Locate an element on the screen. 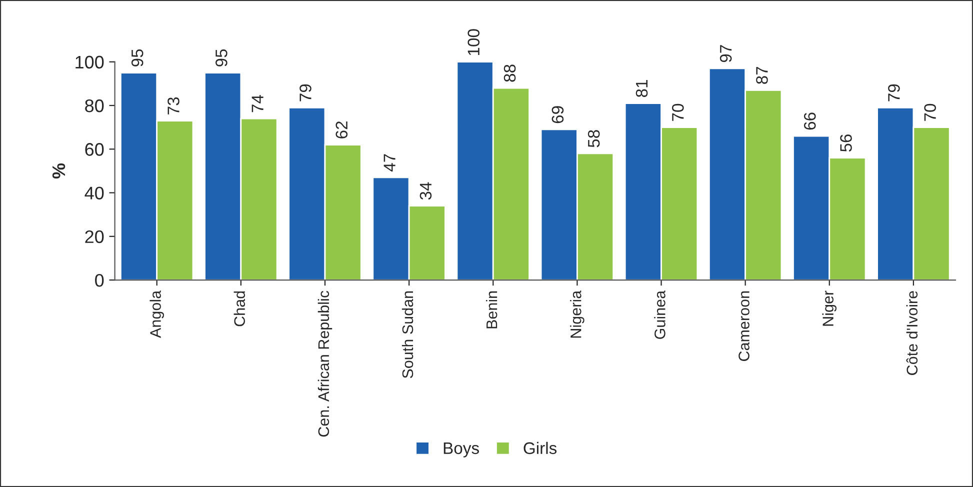 The width and height of the screenshot is (973, 487). data-label: 58 is located at coordinates (594, 139).